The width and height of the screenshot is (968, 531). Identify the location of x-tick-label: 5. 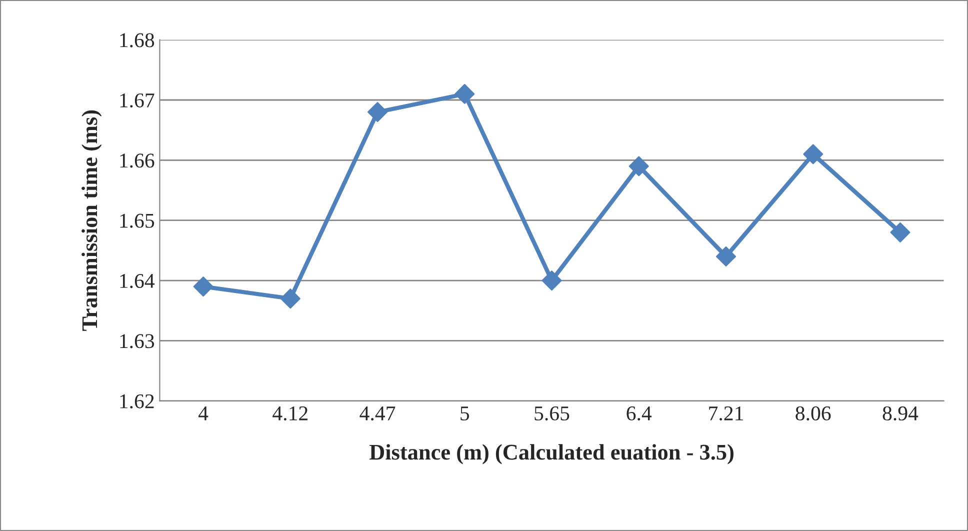
(465, 413).